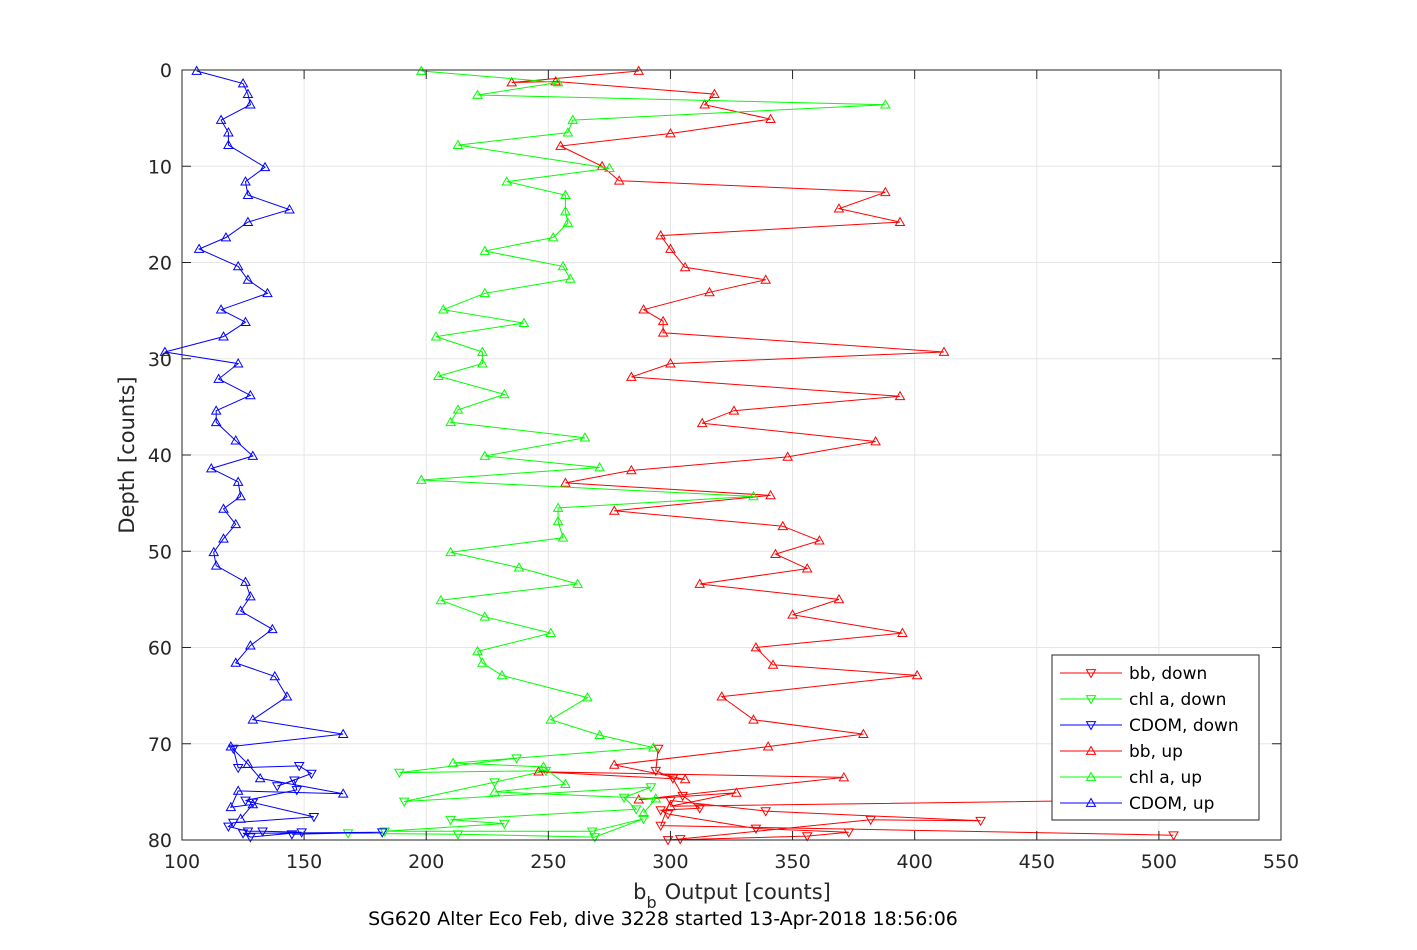 The height and width of the screenshot is (950, 1417). What do you see at coordinates (160, 552) in the screenshot?
I see `y-tick-label: 50` at bounding box center [160, 552].